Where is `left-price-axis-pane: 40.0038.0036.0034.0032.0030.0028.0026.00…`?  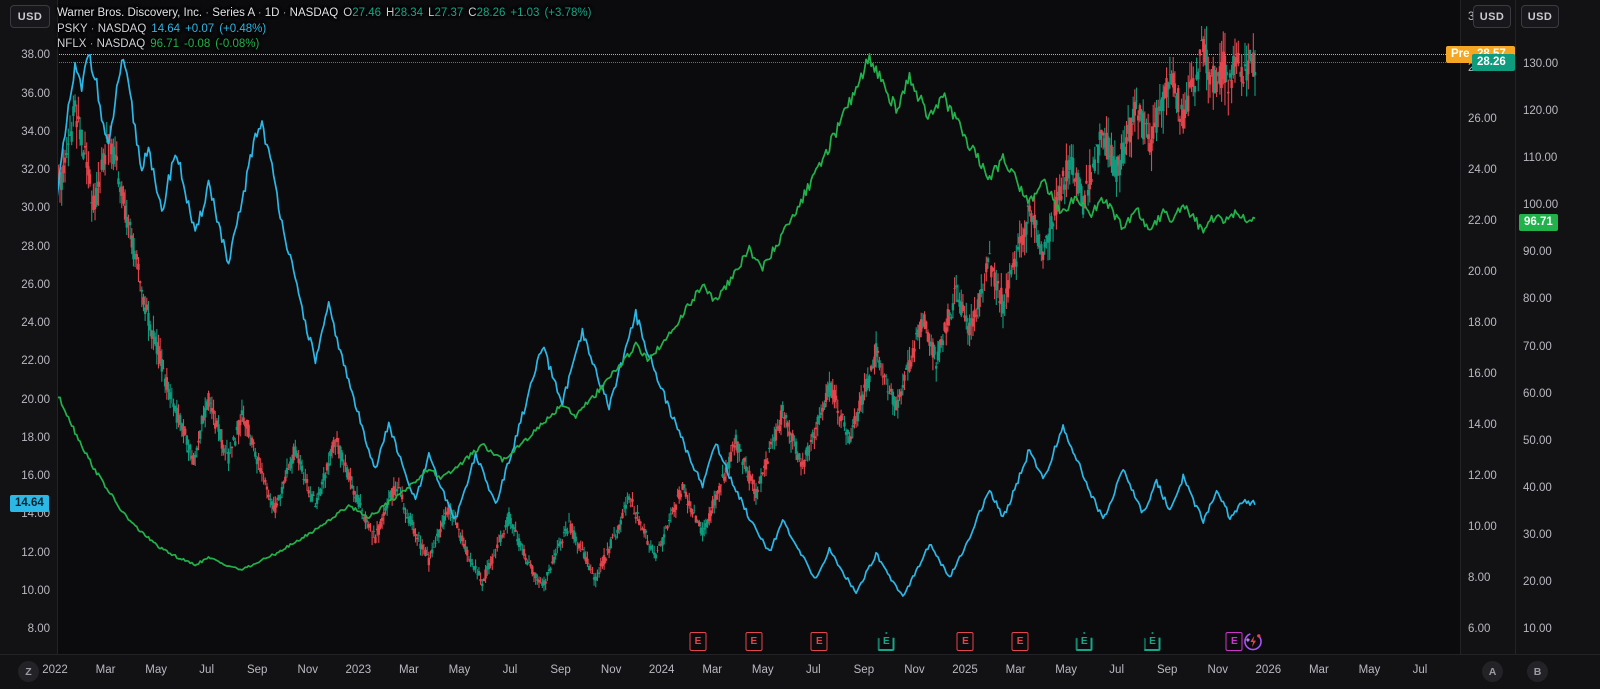
left-price-axis-pane: 40.0038.0036.0034.0032.0030.0028.0026.00… is located at coordinates (28, 327).